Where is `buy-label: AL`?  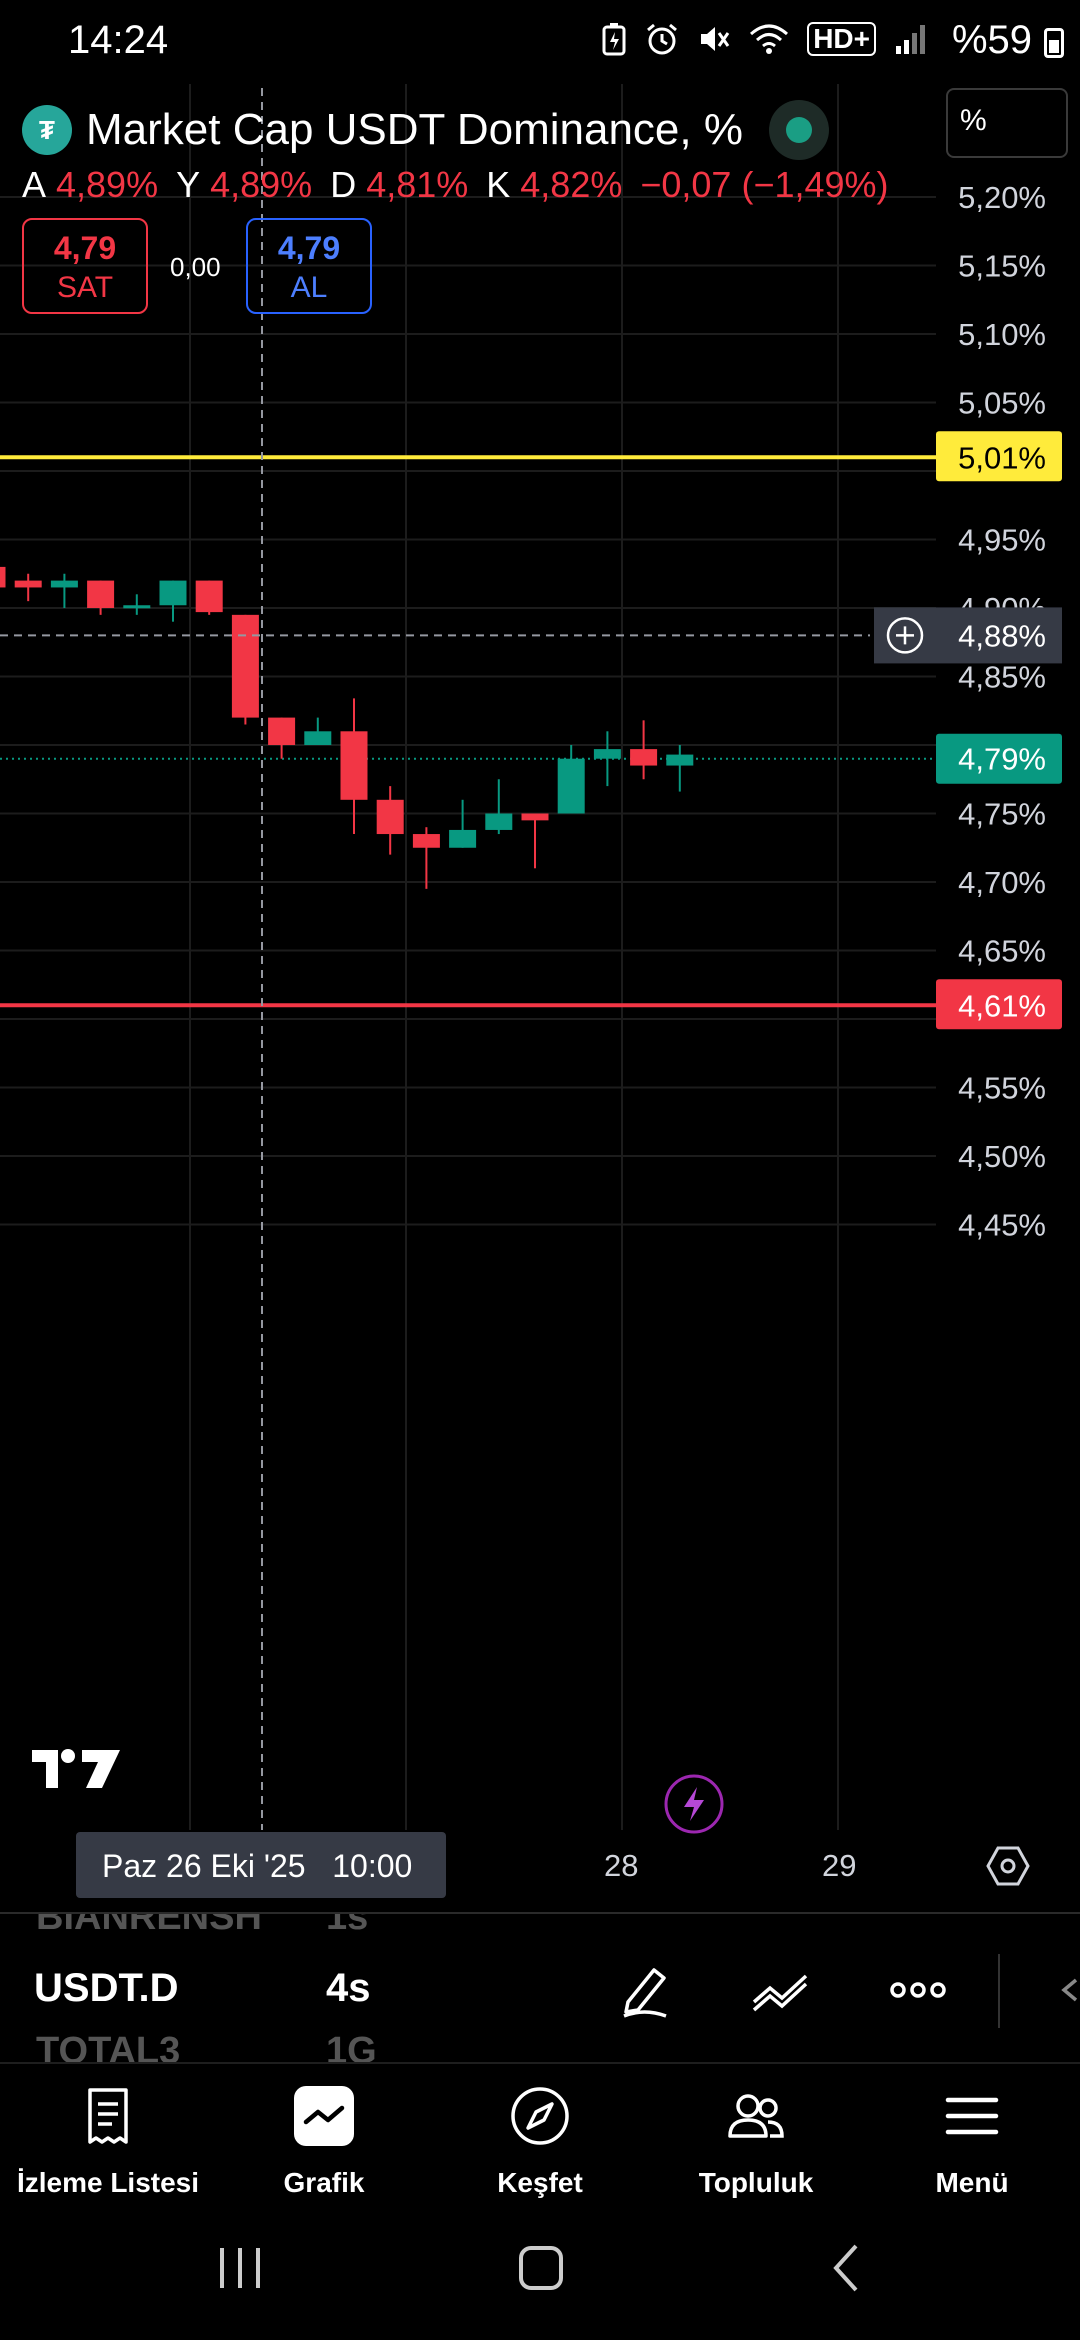 buy-label: AL is located at coordinates (309, 287).